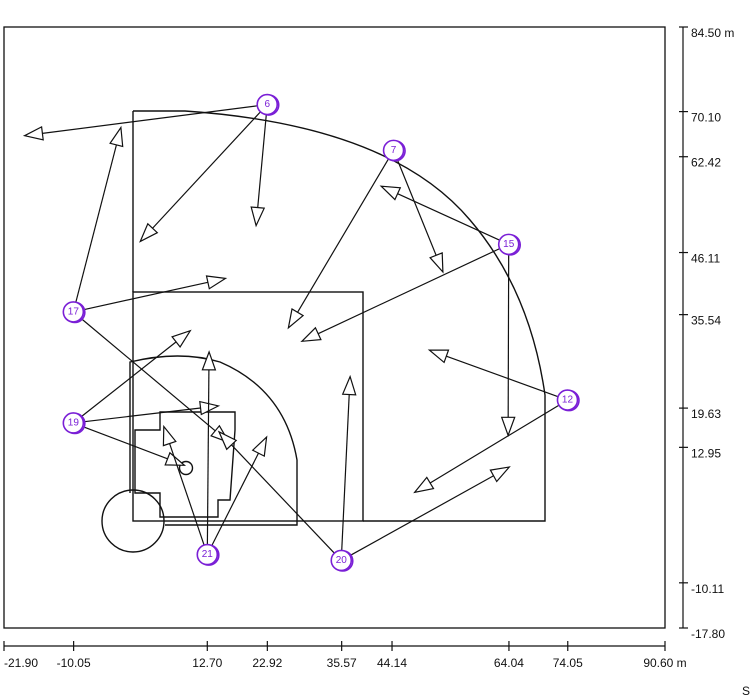  I want to click on player-number: 20, so click(342, 560).